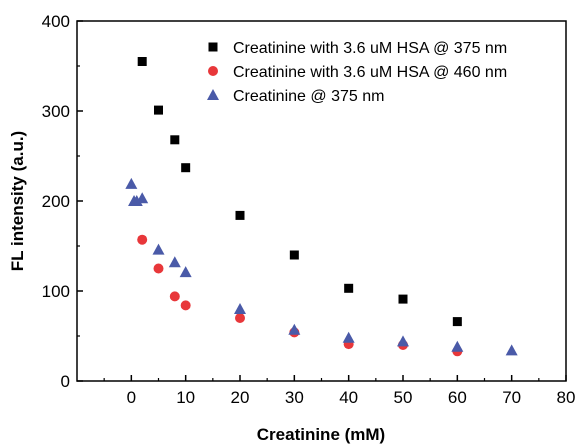  I want to click on y-tick-label: 0, so click(65, 381).